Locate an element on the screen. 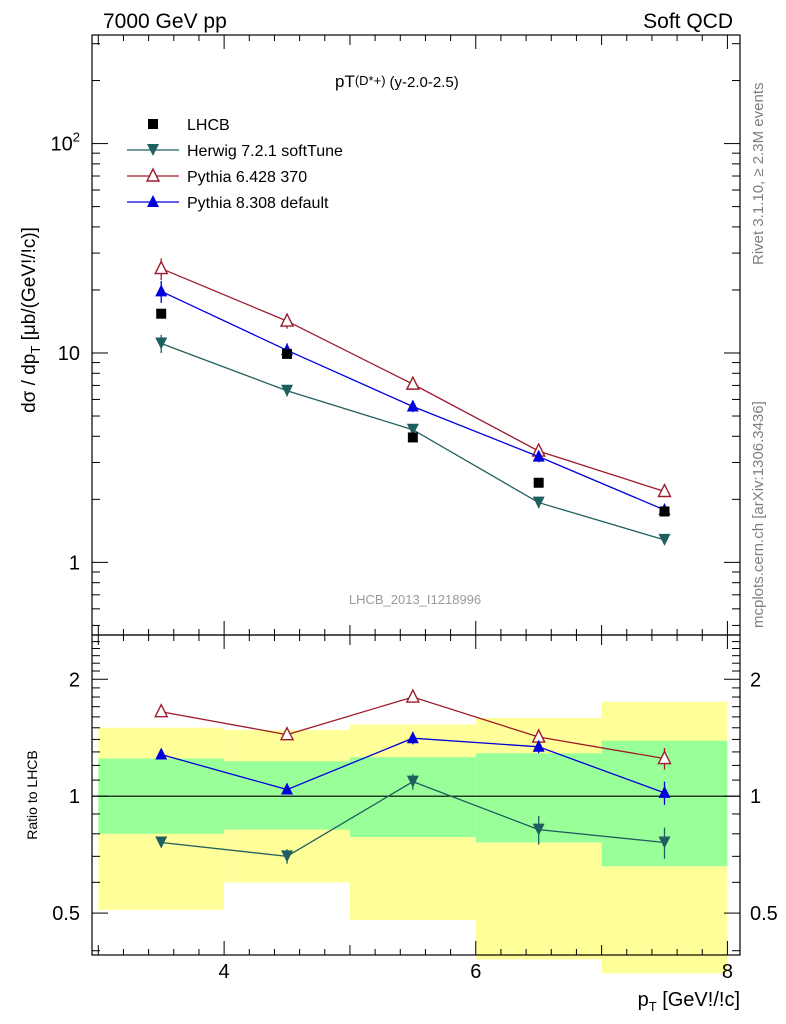  series-ratio-herwig-7-2-1-softtune is located at coordinates (413, 819).